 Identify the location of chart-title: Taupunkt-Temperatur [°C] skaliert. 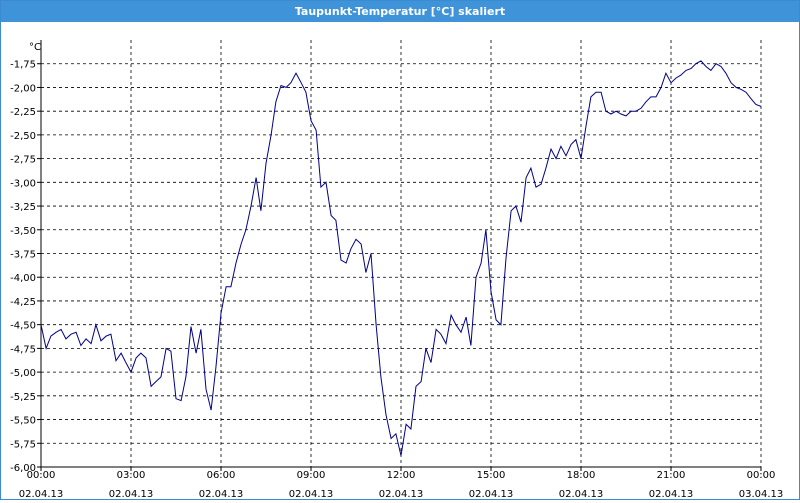
(400, 11).